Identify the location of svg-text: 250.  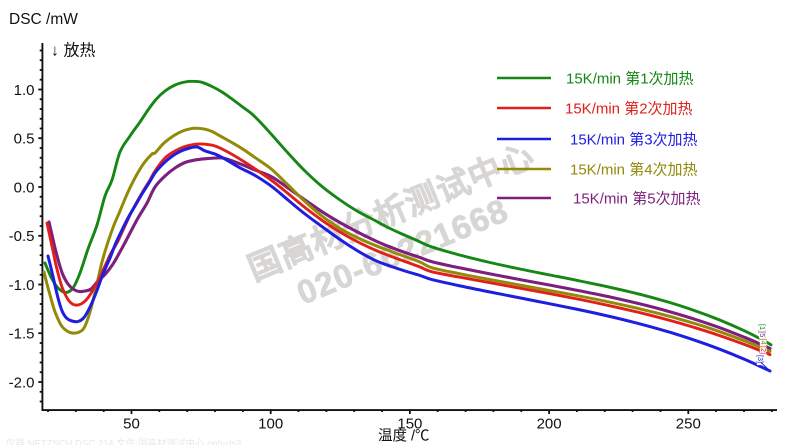
(688, 424).